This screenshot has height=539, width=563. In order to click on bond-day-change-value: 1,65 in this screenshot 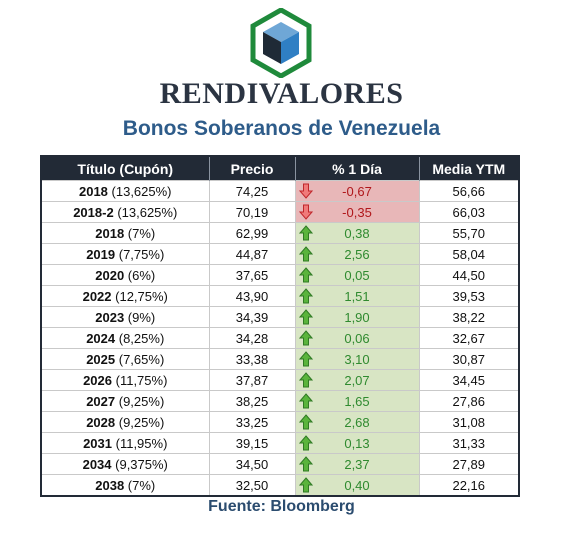, I will do `click(357, 401)`.